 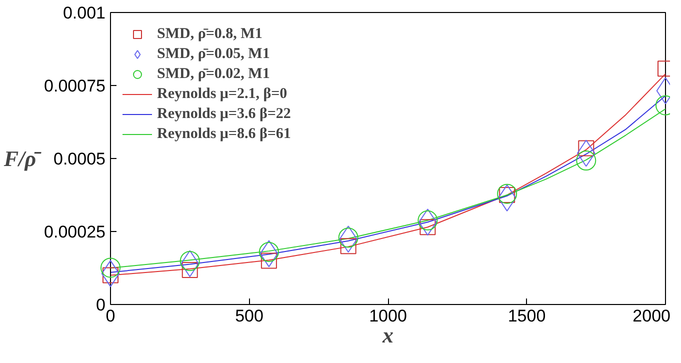 I want to click on y-axis-title: F/ρ̄, so click(x=22, y=158).